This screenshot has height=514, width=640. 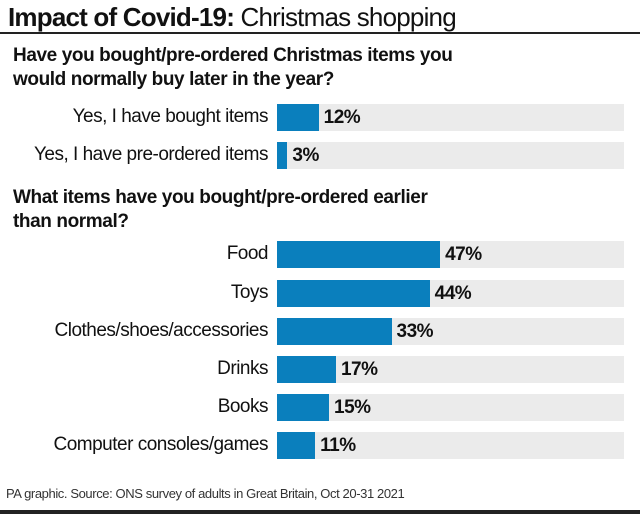 What do you see at coordinates (170, 116) in the screenshot?
I see `category-label: Yes, I have bought items` at bounding box center [170, 116].